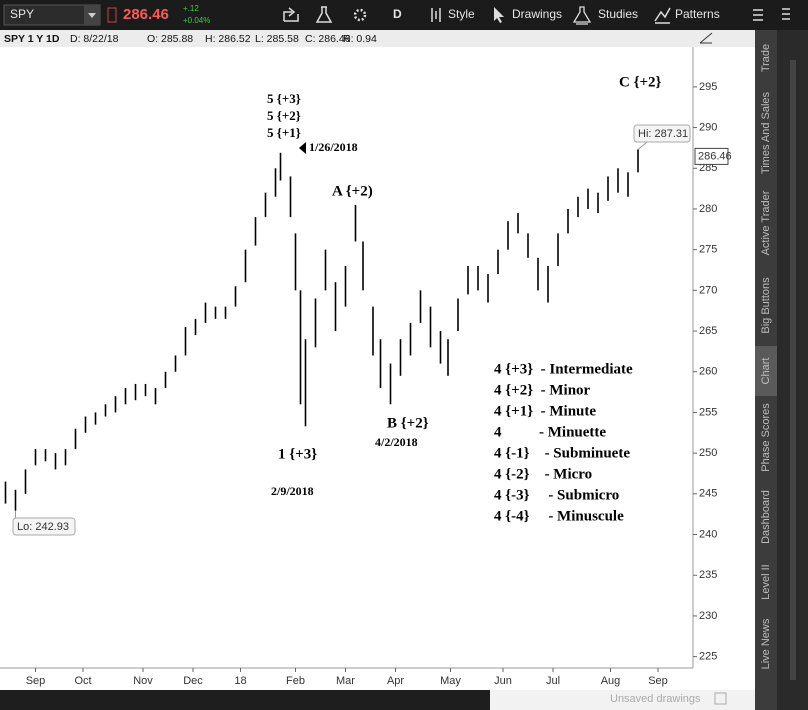 The width and height of the screenshot is (808, 710). I want to click on hi-box, so click(662, 133).